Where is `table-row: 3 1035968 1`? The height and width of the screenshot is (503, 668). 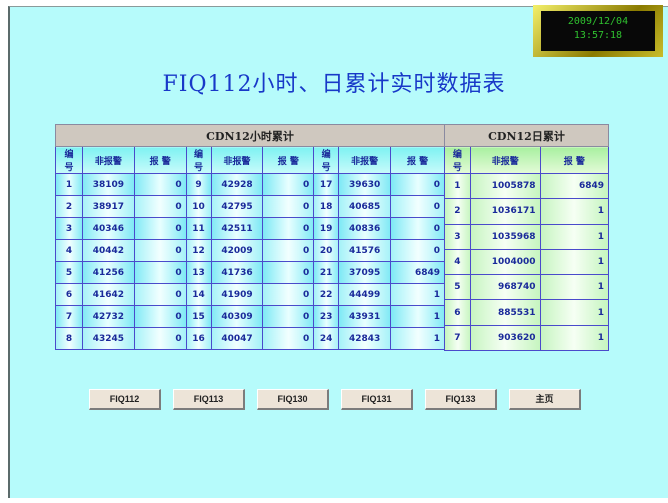
table-row: 3 1035968 1 is located at coordinates (527, 236).